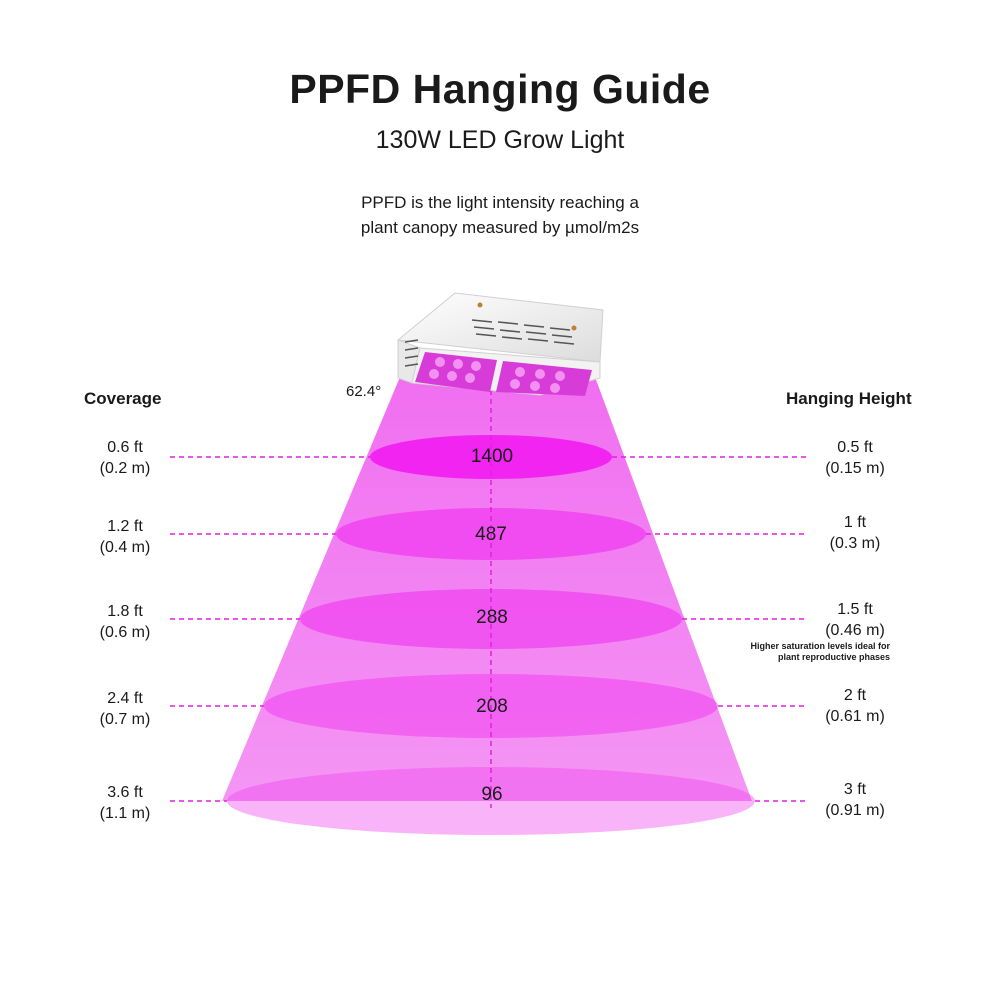 The image size is (1000, 1000). I want to click on page-title: PPFD Hanging Guide, so click(500, 89).